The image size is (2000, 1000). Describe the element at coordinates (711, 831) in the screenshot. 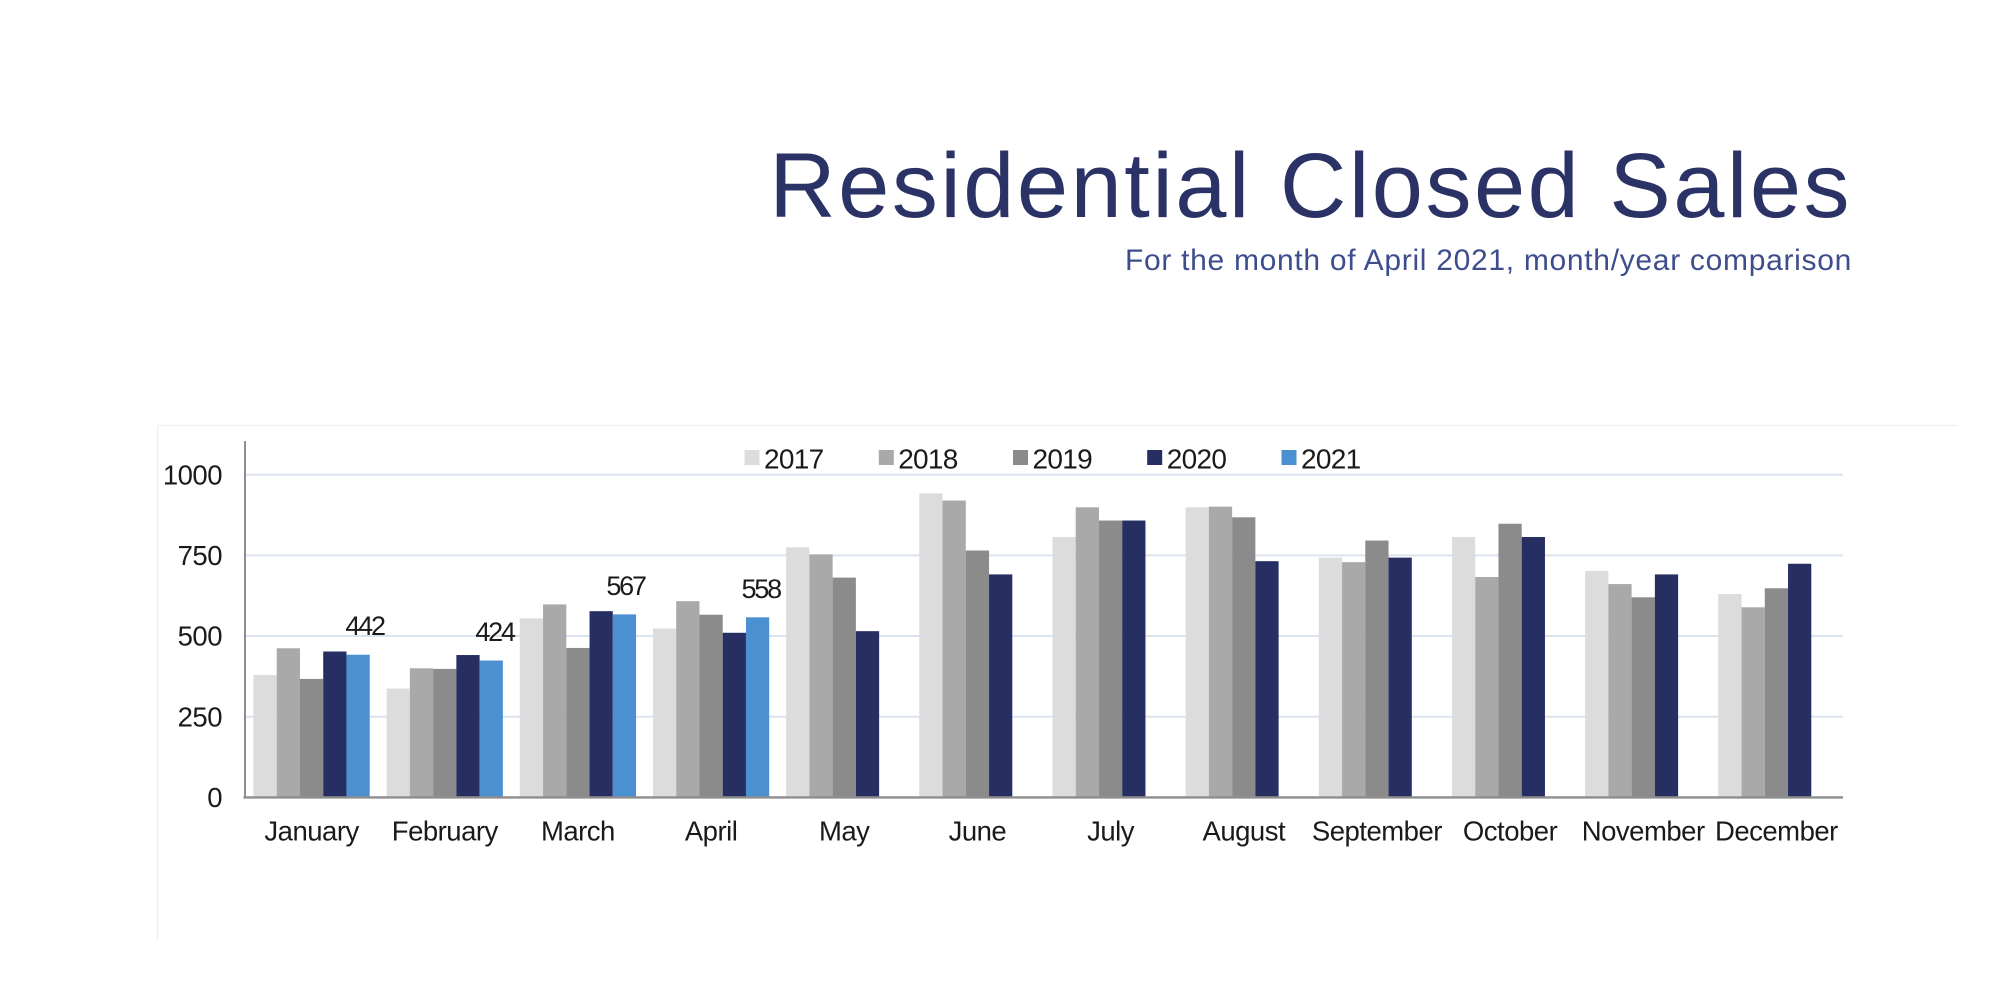

I see `svg-text: April` at that location.